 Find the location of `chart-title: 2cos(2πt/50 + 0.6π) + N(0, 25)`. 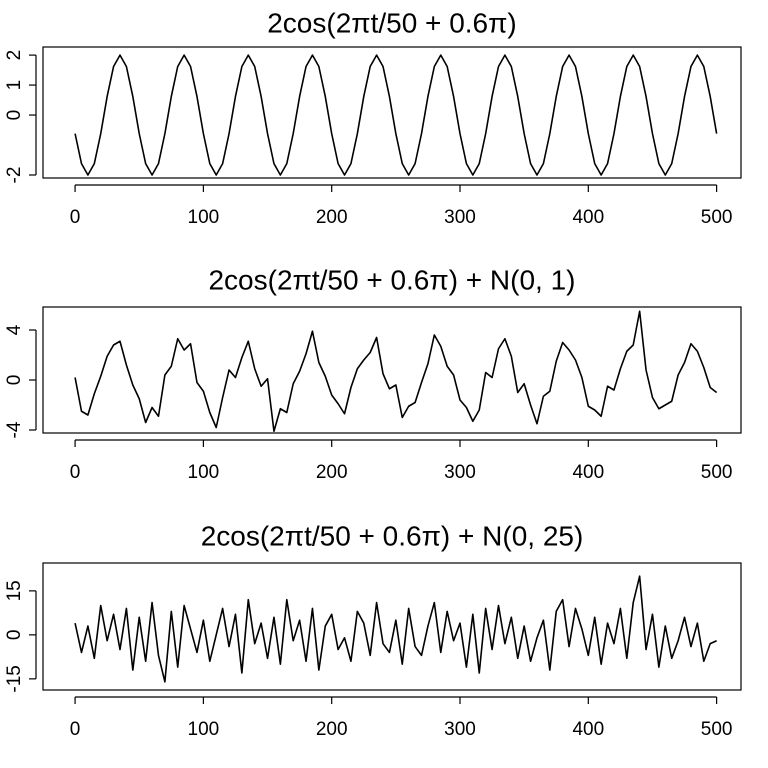

chart-title: 2cos(2πt/50 + 0.6π) + N(0, 25) is located at coordinates (392, 535).